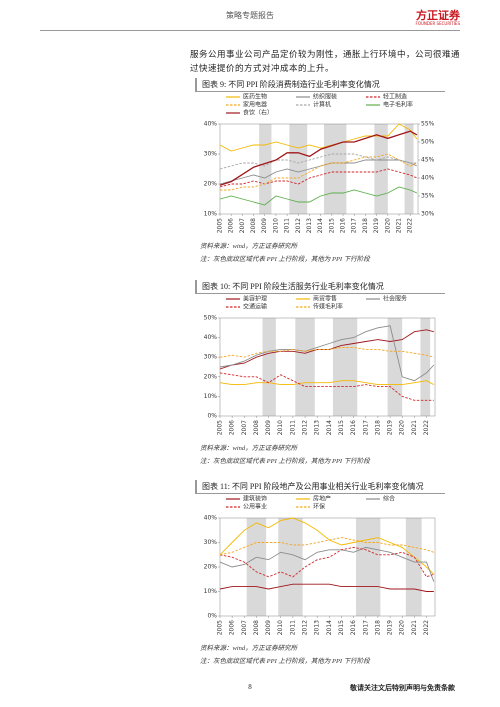 Image resolution: width=500 pixels, height=707 pixels. Describe the element at coordinates (428, 160) in the screenshot. I see `y2-tick-label: 45%` at that location.